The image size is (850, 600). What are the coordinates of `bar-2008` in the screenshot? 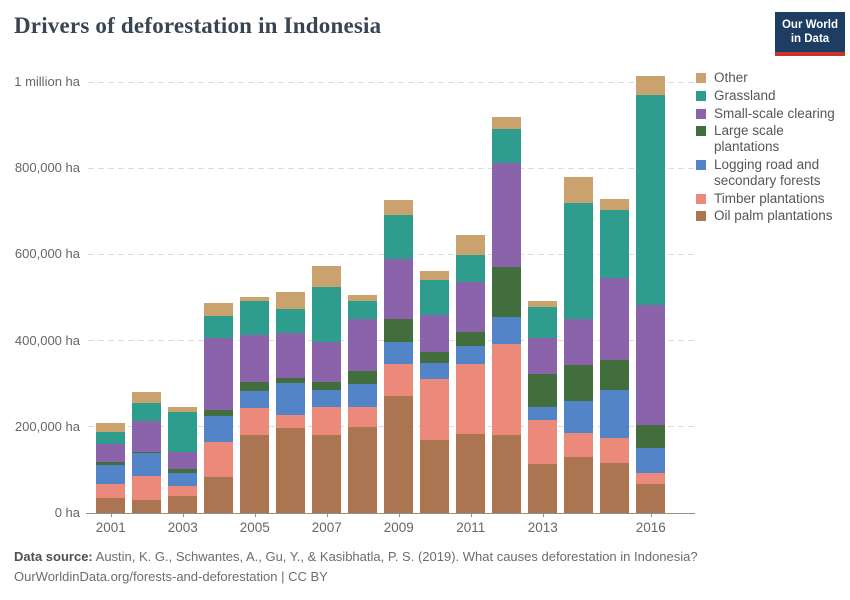 It's located at (363, 404).